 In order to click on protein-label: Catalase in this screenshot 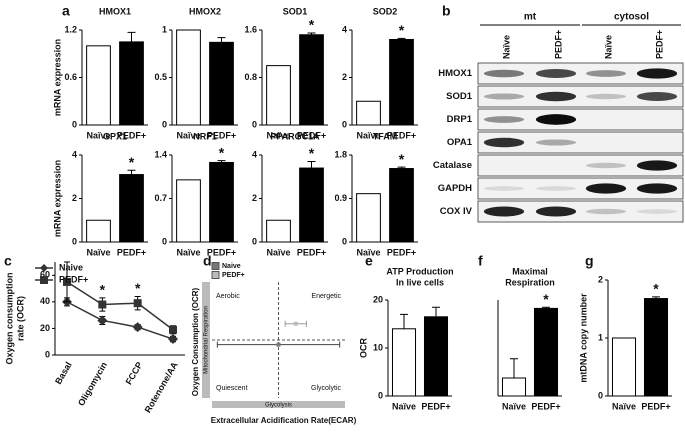, I will do `click(452, 165)`.